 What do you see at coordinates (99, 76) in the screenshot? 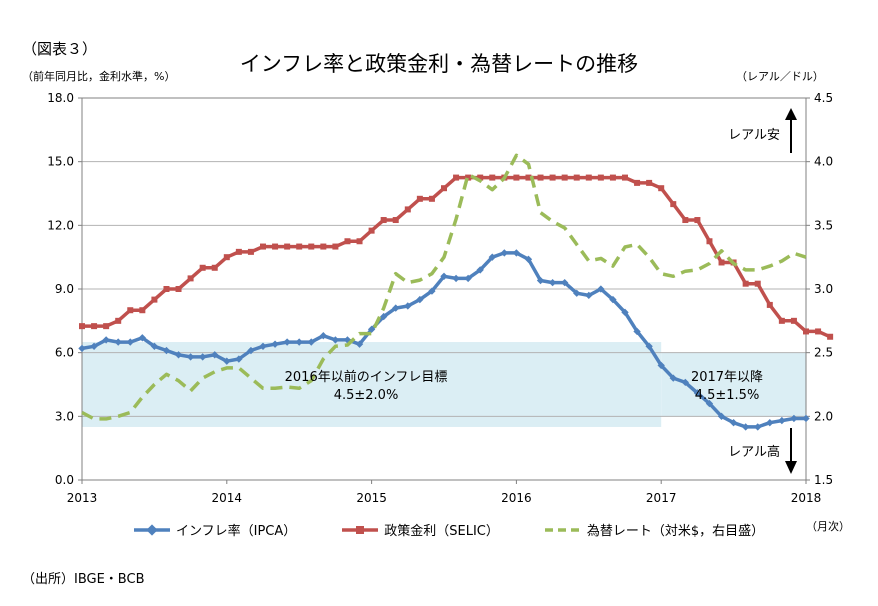
I see `left-axis-unit: （前年同月比，金利水準，%）` at bounding box center [99, 76].